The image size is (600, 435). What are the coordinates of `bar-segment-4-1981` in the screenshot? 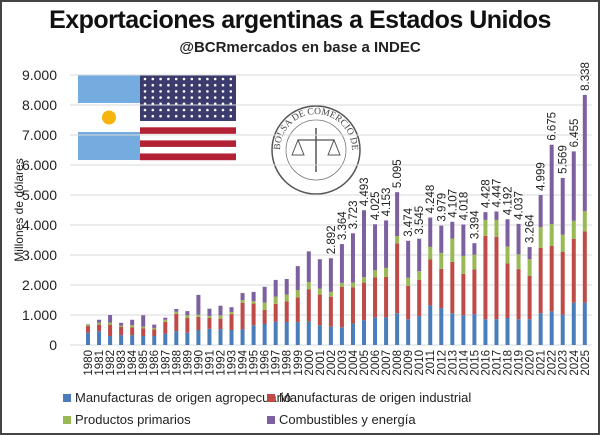 It's located at (99, 321).